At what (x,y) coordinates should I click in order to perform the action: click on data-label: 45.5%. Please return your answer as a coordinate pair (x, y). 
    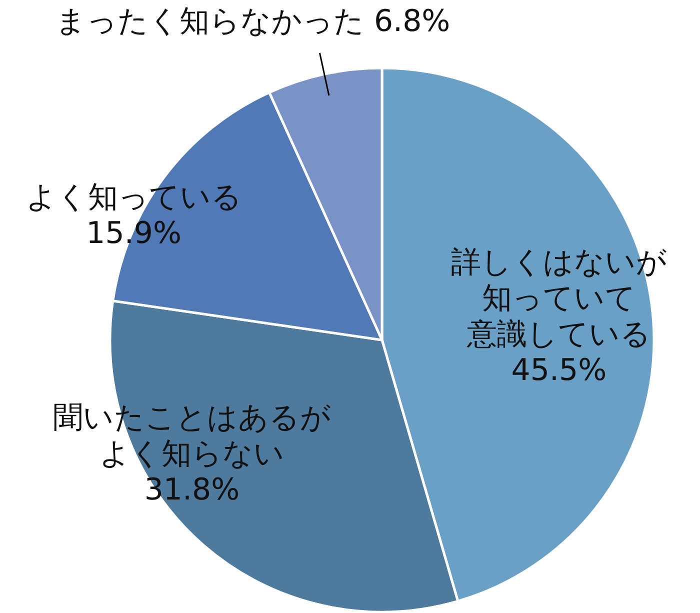
    Looking at the image, I should click on (559, 370).